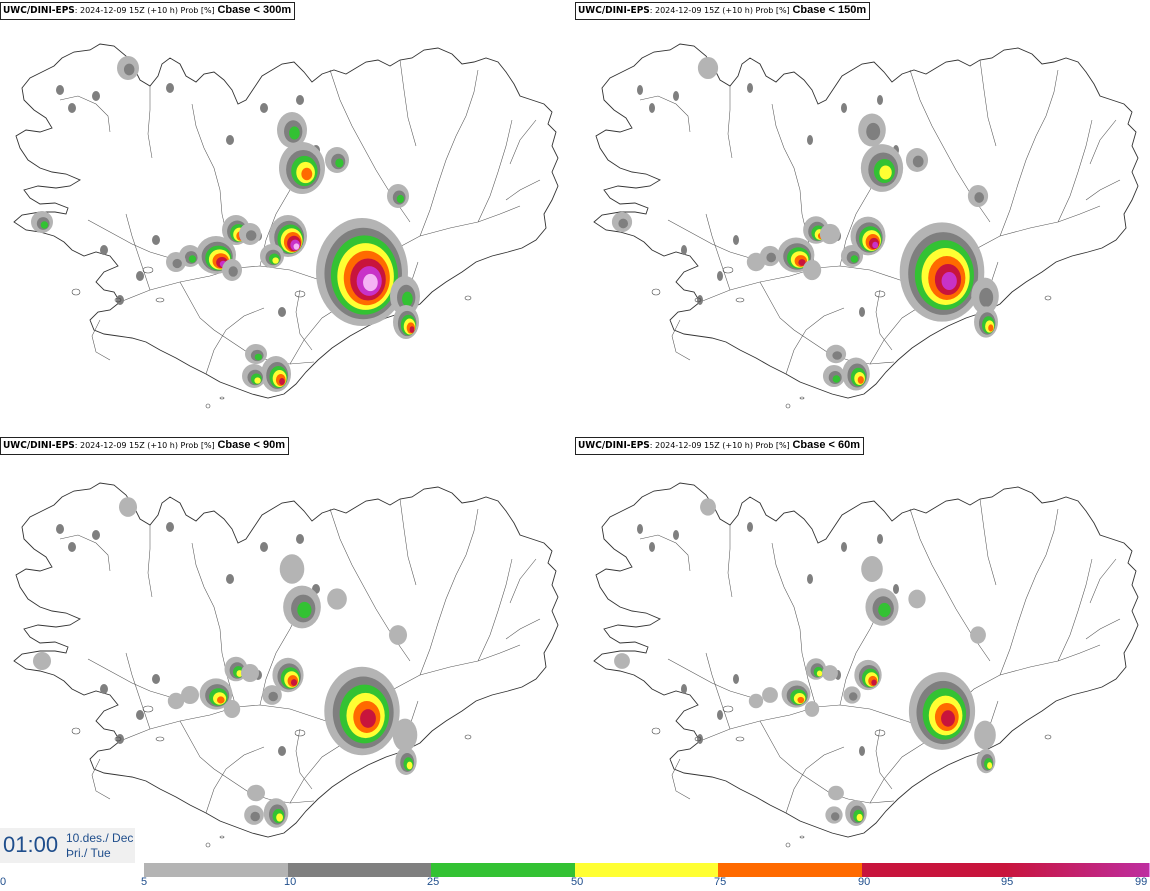  What do you see at coordinates (433, 882) in the screenshot?
I see `colorbar-tick: 25` at bounding box center [433, 882].